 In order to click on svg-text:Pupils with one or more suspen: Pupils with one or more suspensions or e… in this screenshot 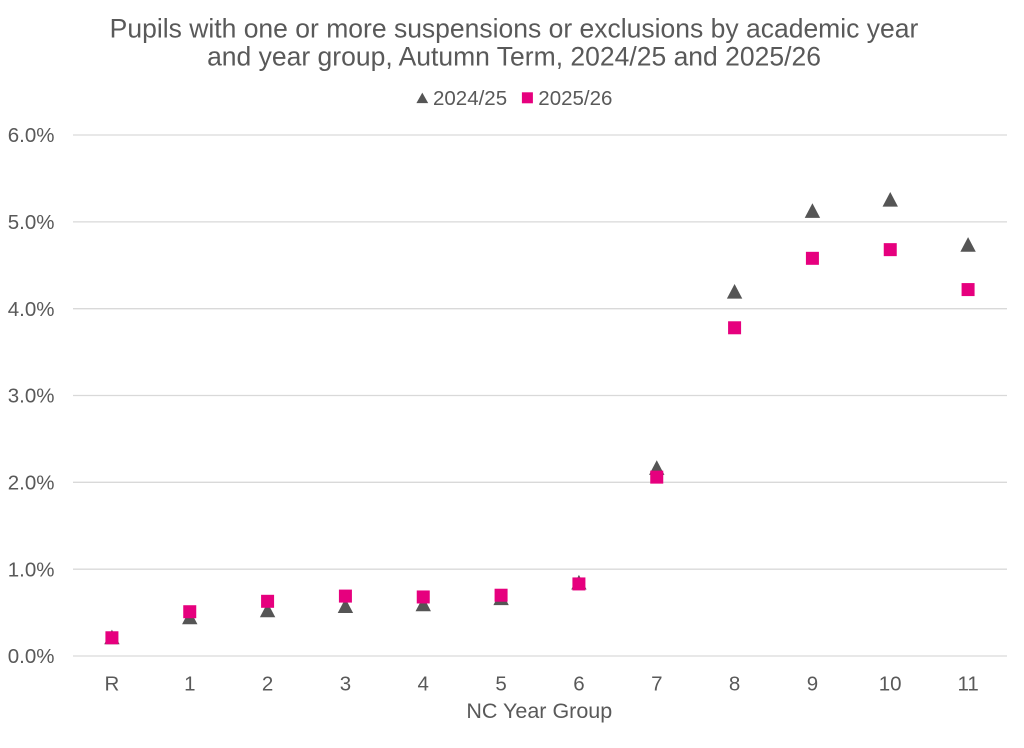, I will do `click(514, 29)`.